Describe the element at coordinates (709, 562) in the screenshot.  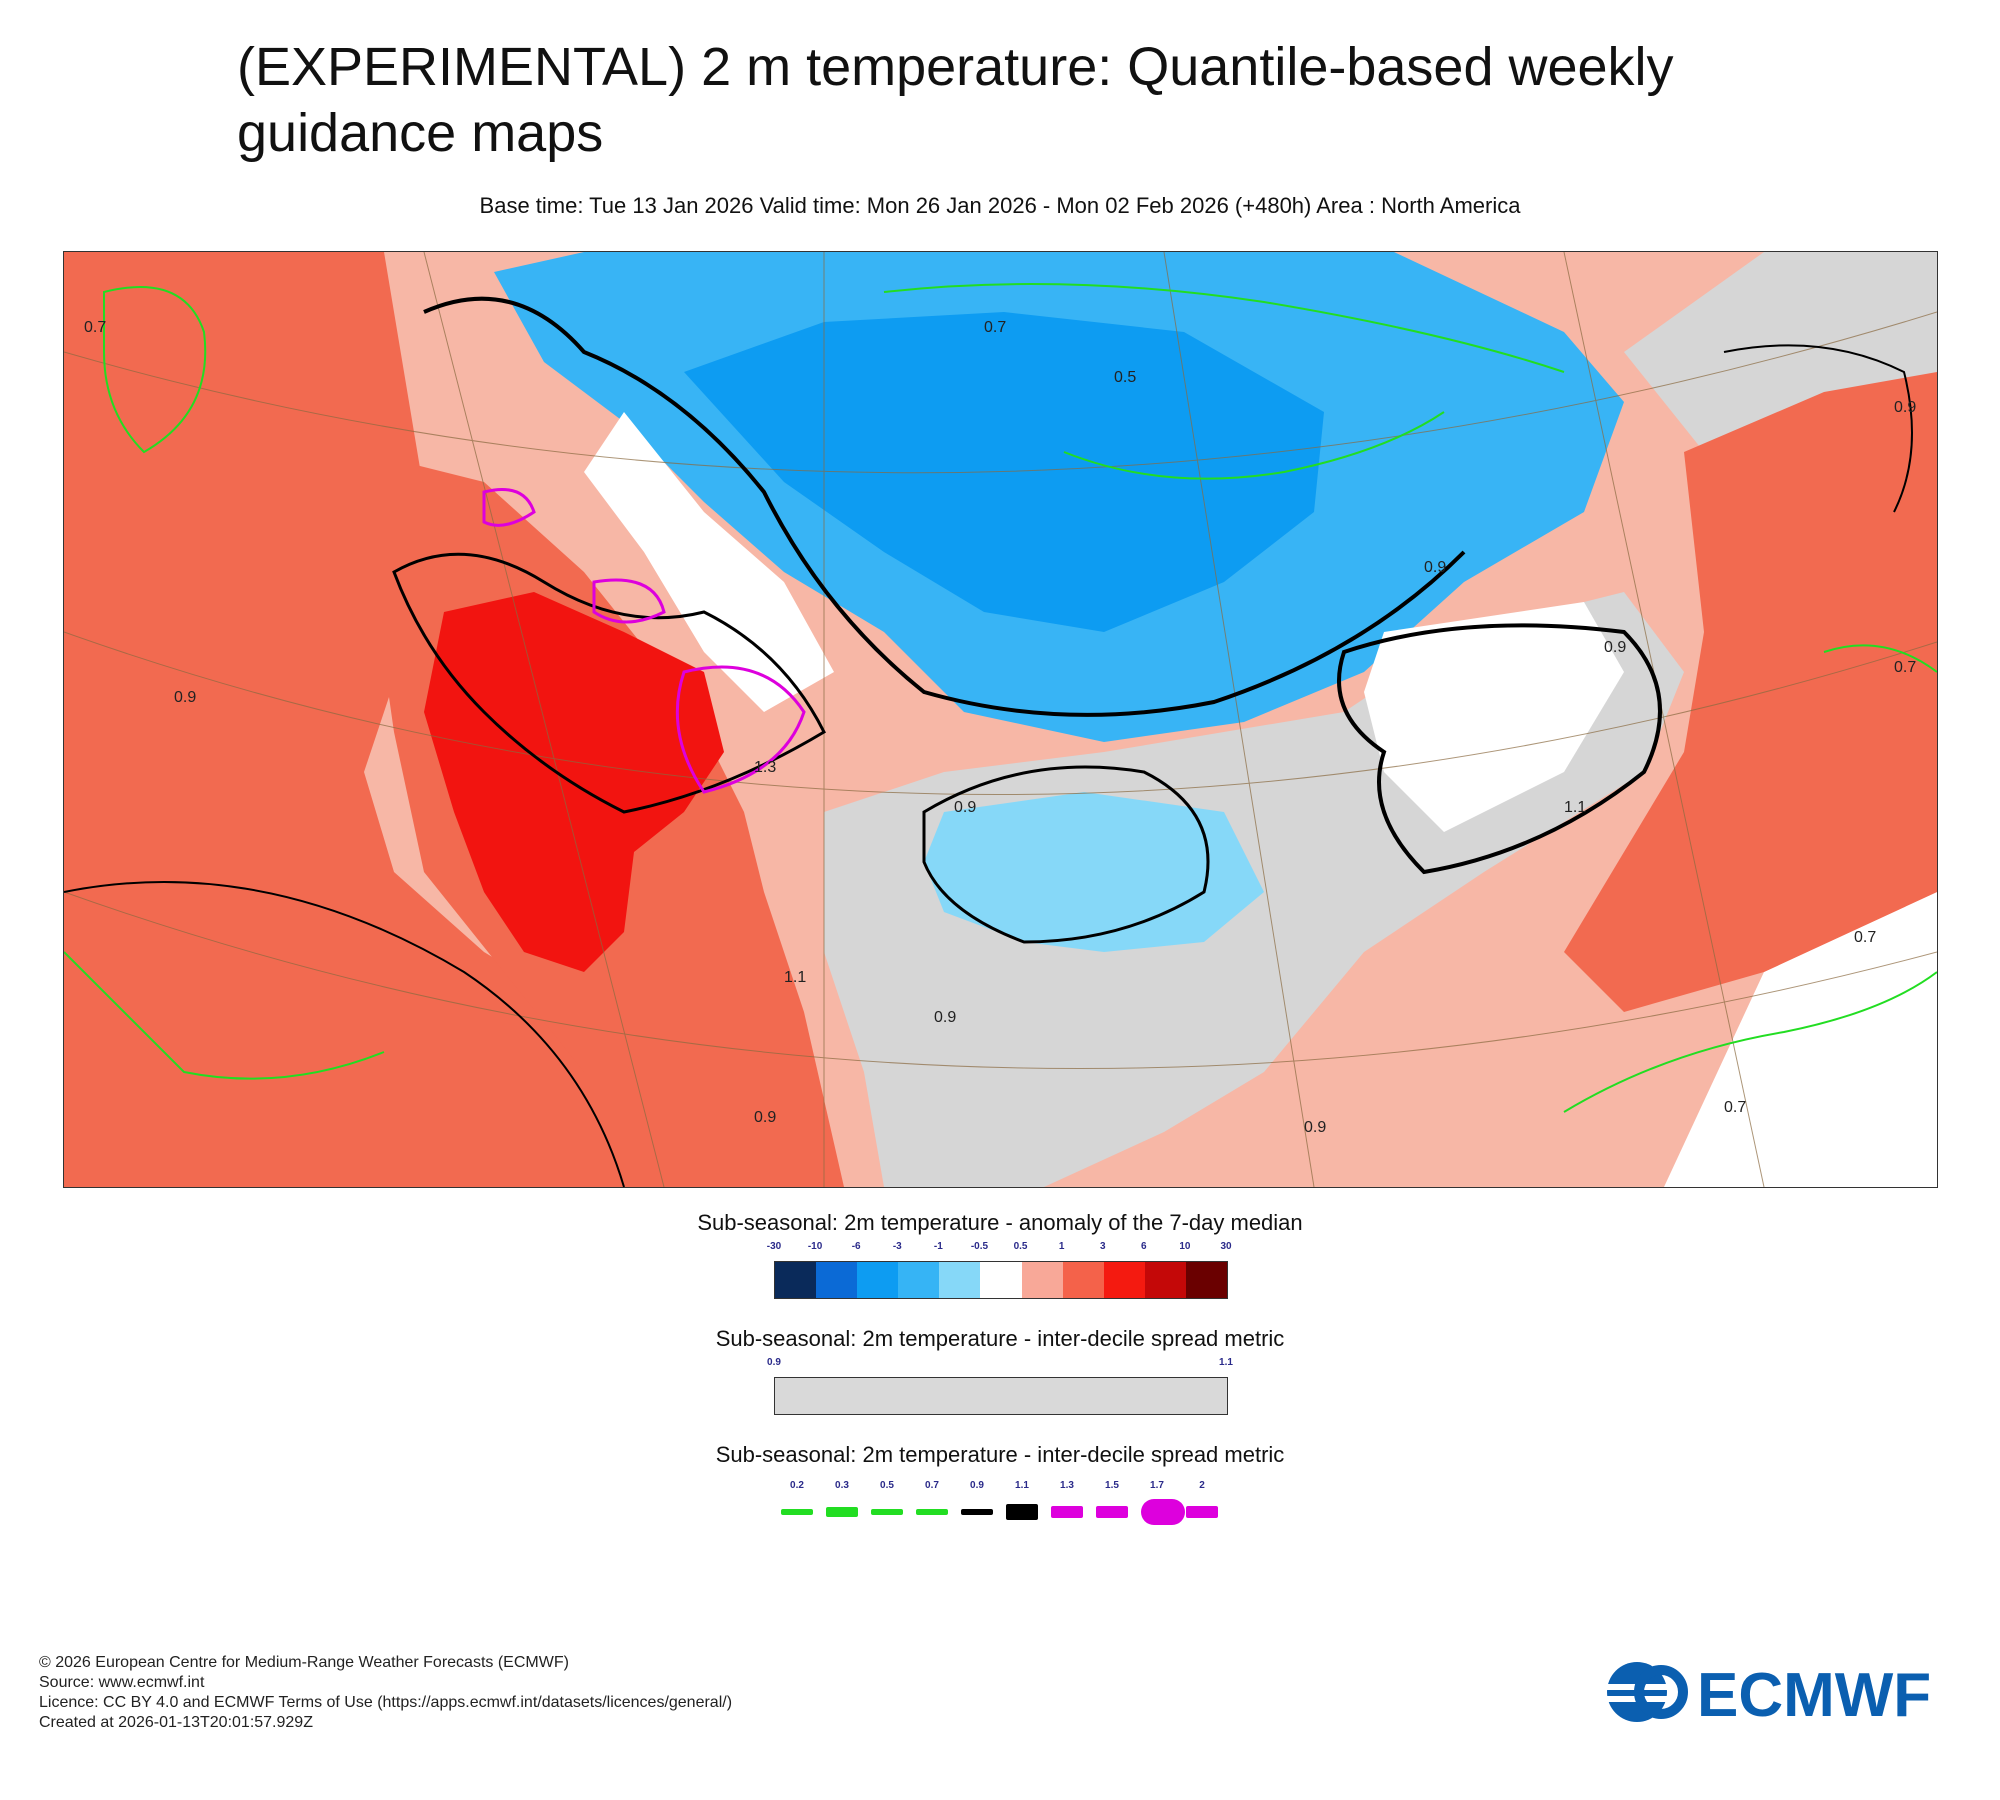
I see `plains-neutral-region` at that location.